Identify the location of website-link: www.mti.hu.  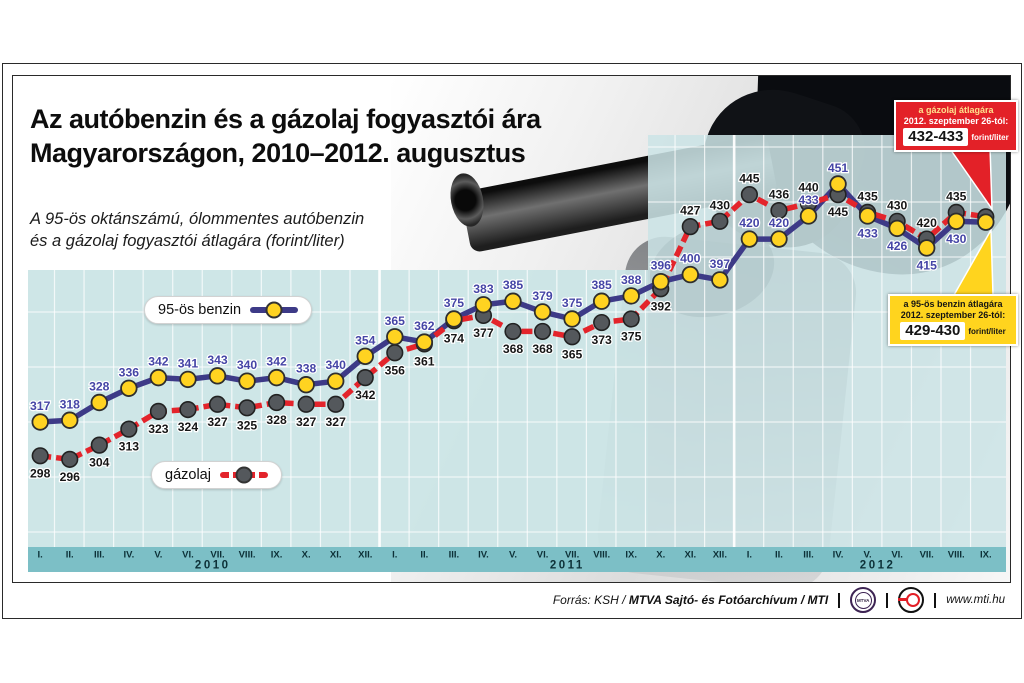
(975, 600).